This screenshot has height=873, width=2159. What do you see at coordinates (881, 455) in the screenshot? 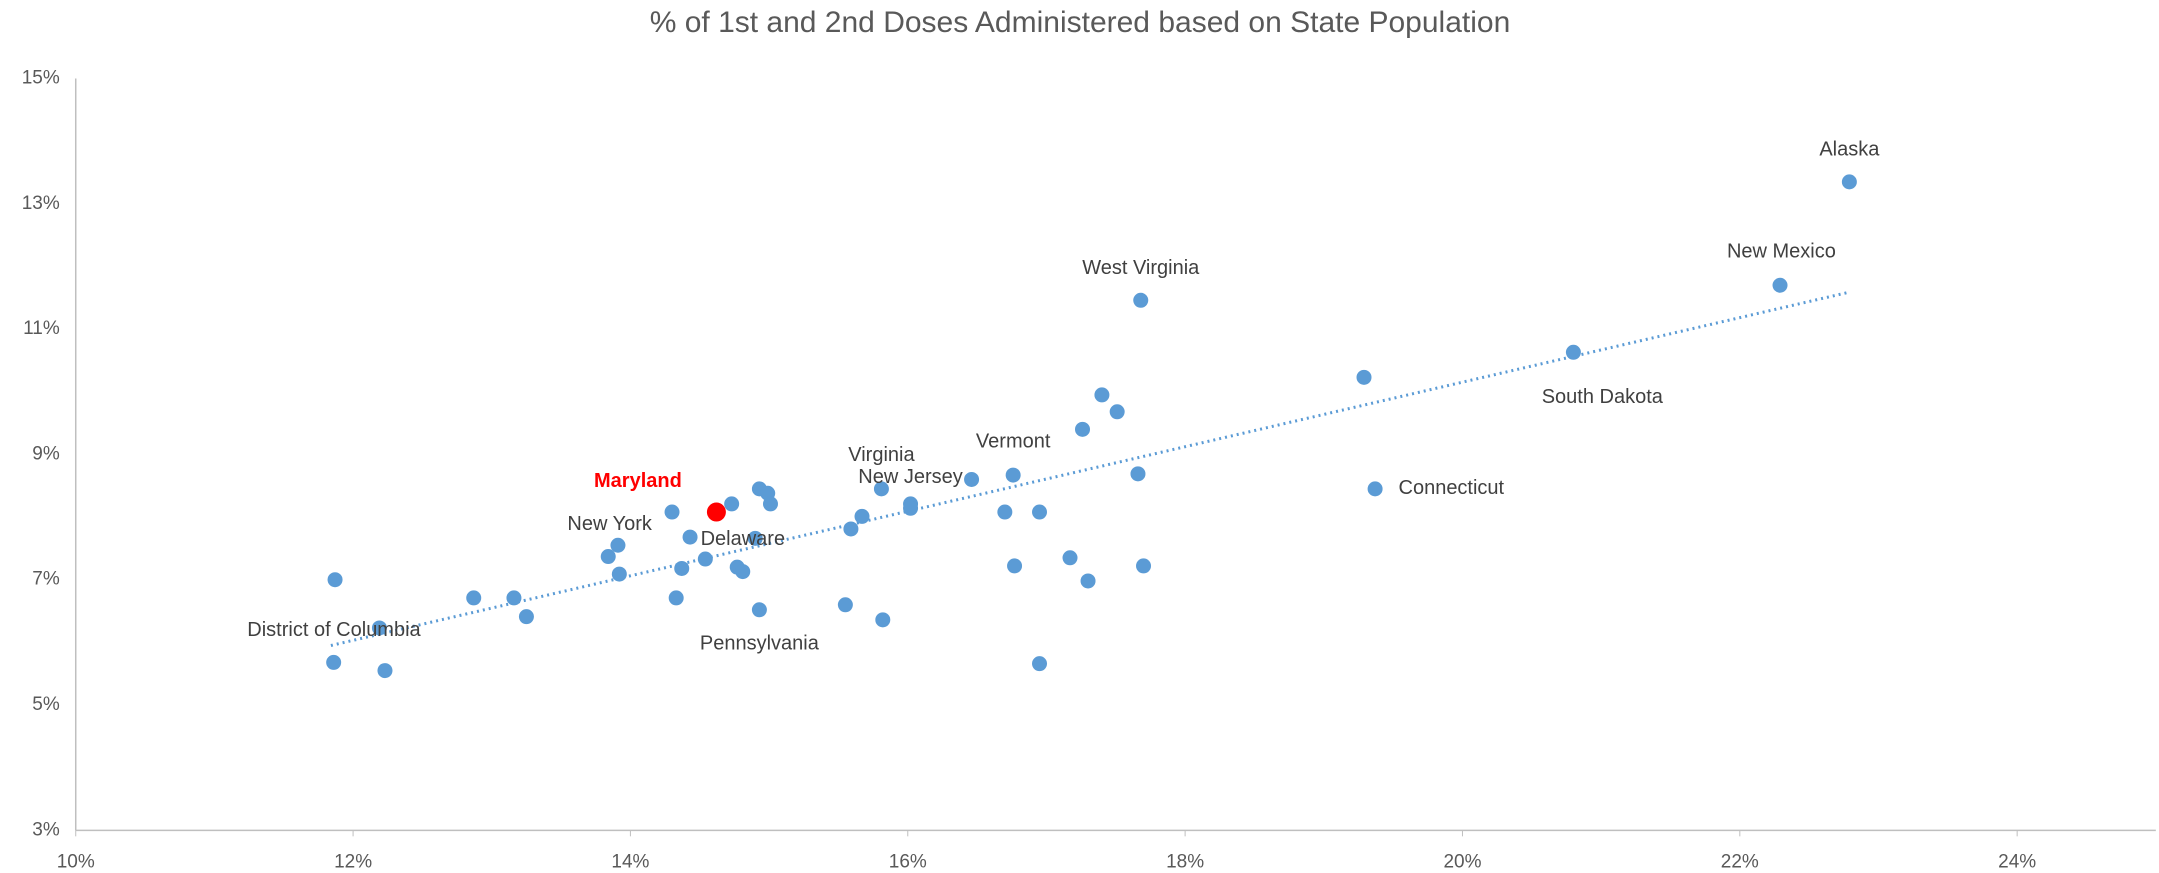
I see `point-label: Virginia` at bounding box center [881, 455].